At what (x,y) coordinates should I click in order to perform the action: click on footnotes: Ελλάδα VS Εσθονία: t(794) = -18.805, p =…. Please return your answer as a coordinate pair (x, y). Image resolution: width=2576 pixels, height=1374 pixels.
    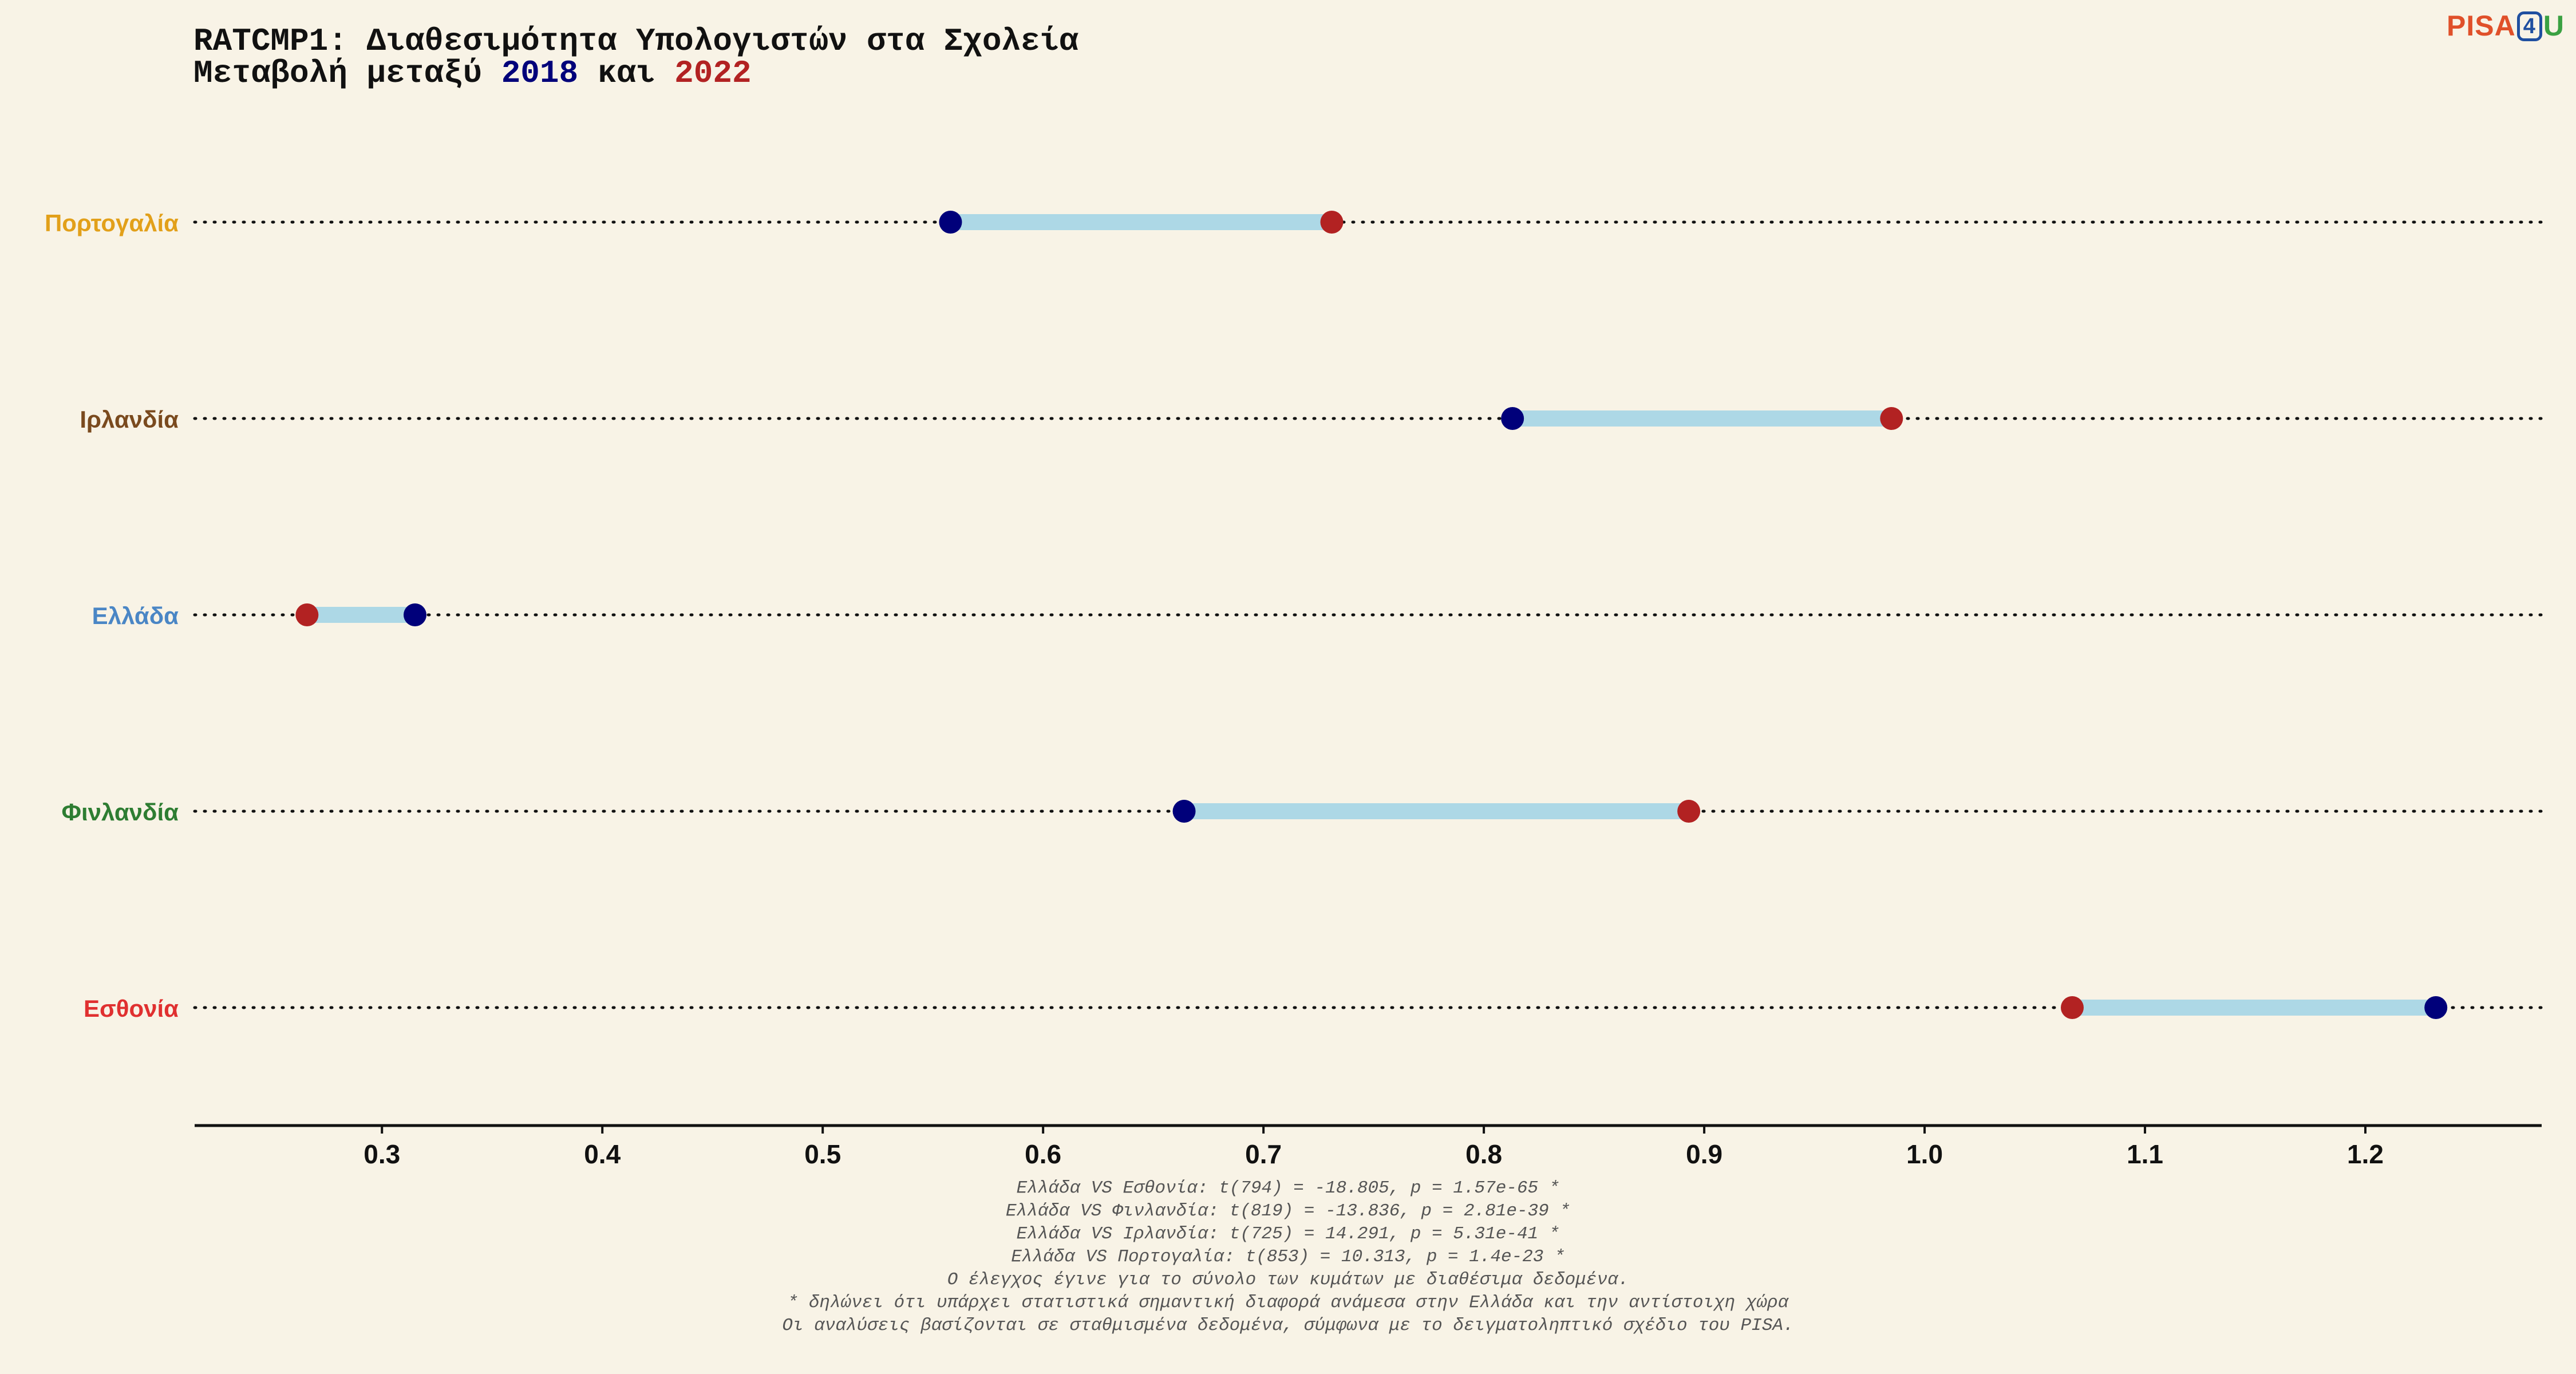
    Looking at the image, I should click on (1288, 1257).